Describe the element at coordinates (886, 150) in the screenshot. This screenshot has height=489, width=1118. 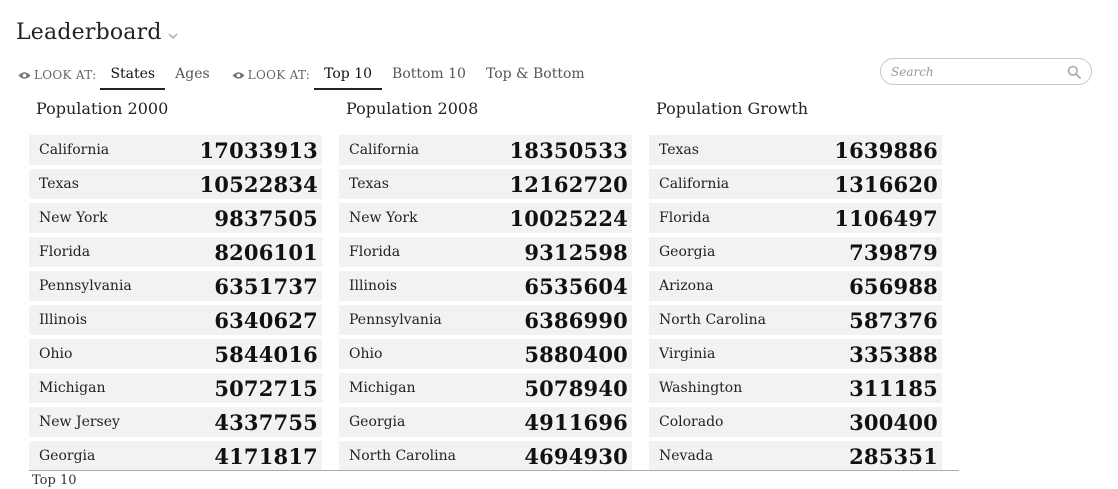
I see `row-value: 1639886` at that location.